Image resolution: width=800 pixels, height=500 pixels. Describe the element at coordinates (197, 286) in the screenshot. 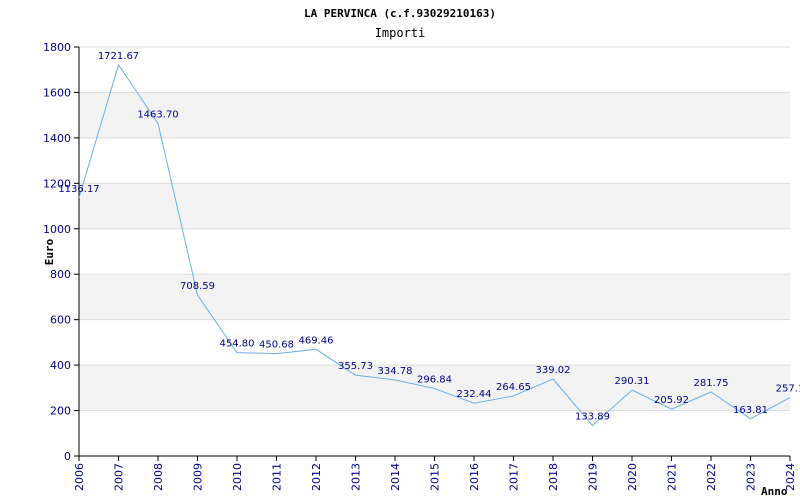

I see `data-label: 708.59` at that location.